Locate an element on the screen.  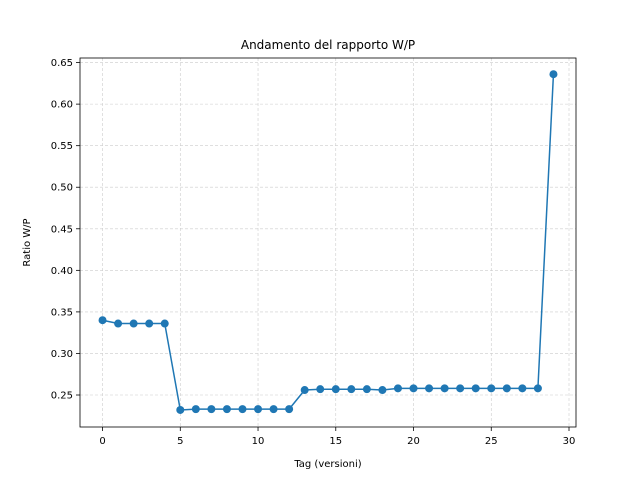
y-tick-label: 0.65 is located at coordinates (62, 63).